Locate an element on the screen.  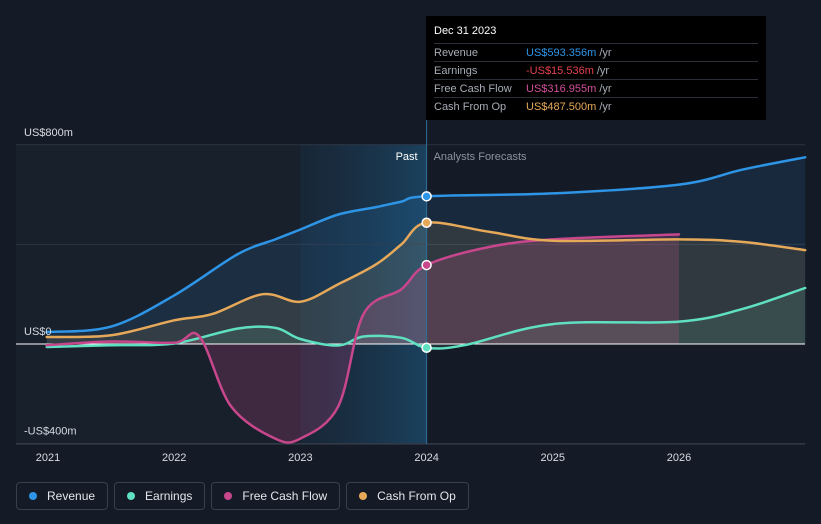
marker-revenue is located at coordinates (426, 196).